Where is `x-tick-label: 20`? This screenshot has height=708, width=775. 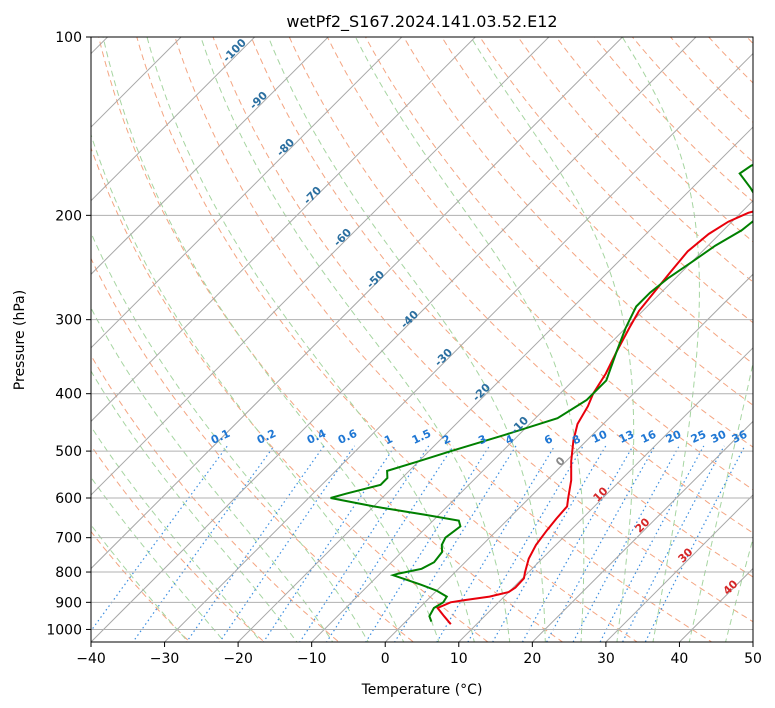
x-tick-label: 20 is located at coordinates (532, 659).